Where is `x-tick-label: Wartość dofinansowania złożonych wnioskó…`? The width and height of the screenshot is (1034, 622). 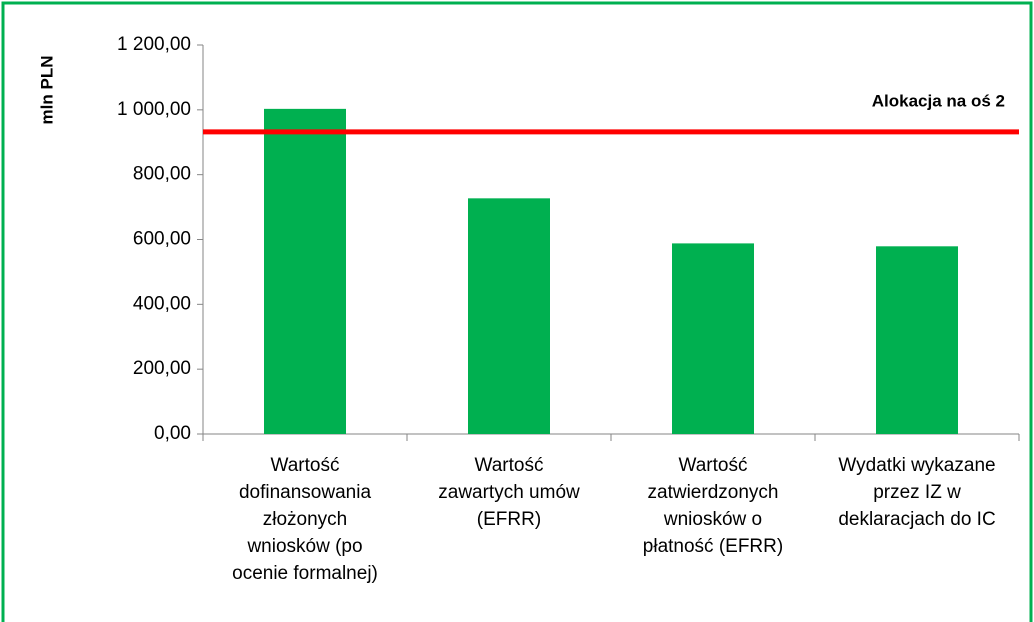 x-tick-label: Wartość dofinansowania złożonych wnioskó… is located at coordinates (305, 519).